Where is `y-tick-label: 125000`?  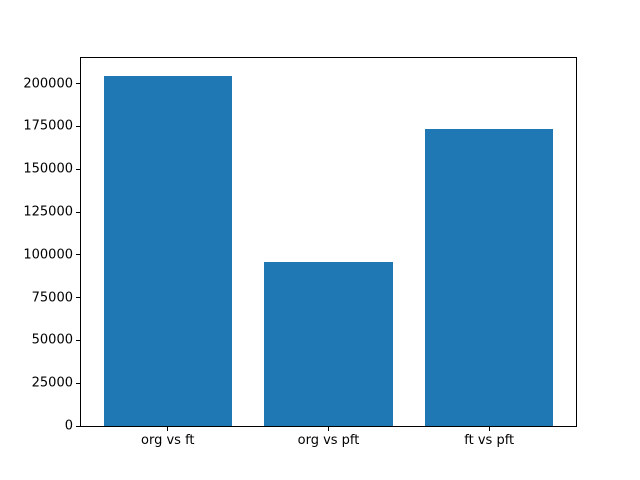
y-tick-label: 125000 is located at coordinates (48, 212).